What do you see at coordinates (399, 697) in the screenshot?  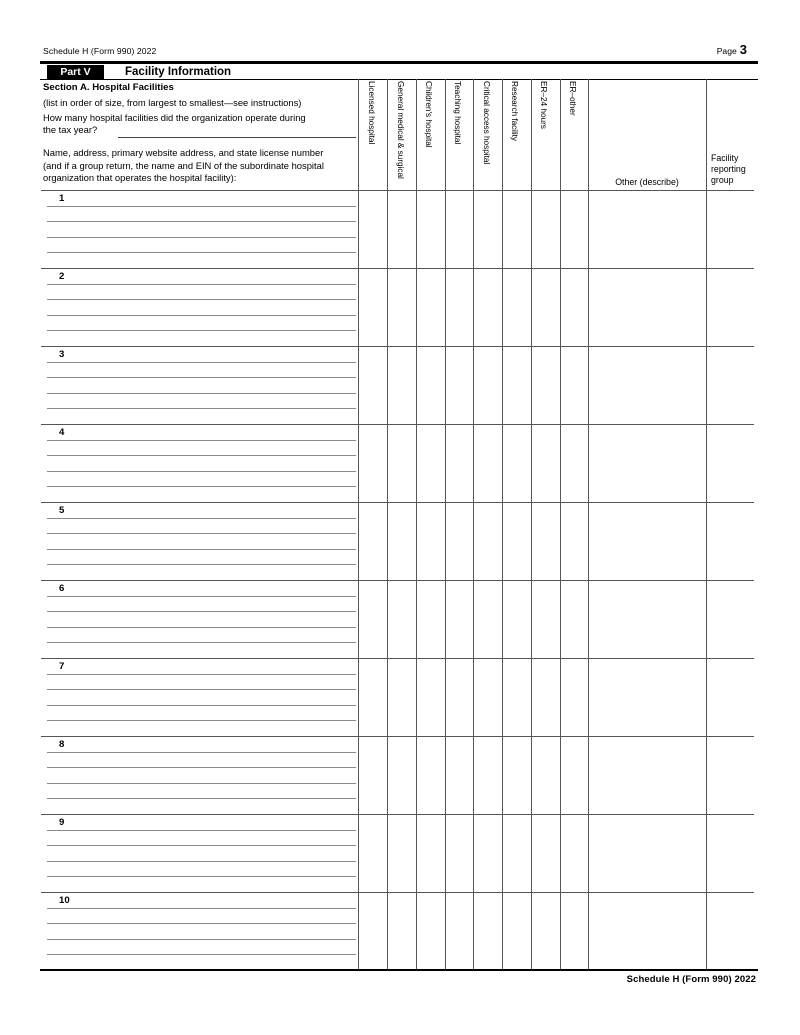 I see `facility-row: 7` at bounding box center [399, 697].